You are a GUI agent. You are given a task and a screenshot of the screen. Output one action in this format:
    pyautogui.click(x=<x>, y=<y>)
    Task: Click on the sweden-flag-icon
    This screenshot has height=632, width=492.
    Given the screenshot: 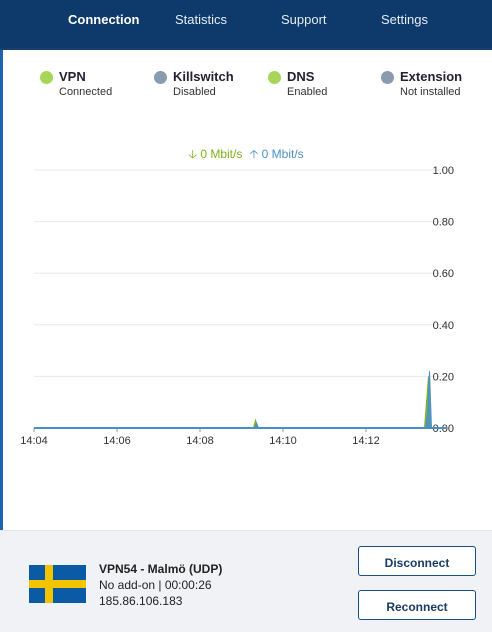 What is the action you would take?
    pyautogui.click(x=57, y=584)
    